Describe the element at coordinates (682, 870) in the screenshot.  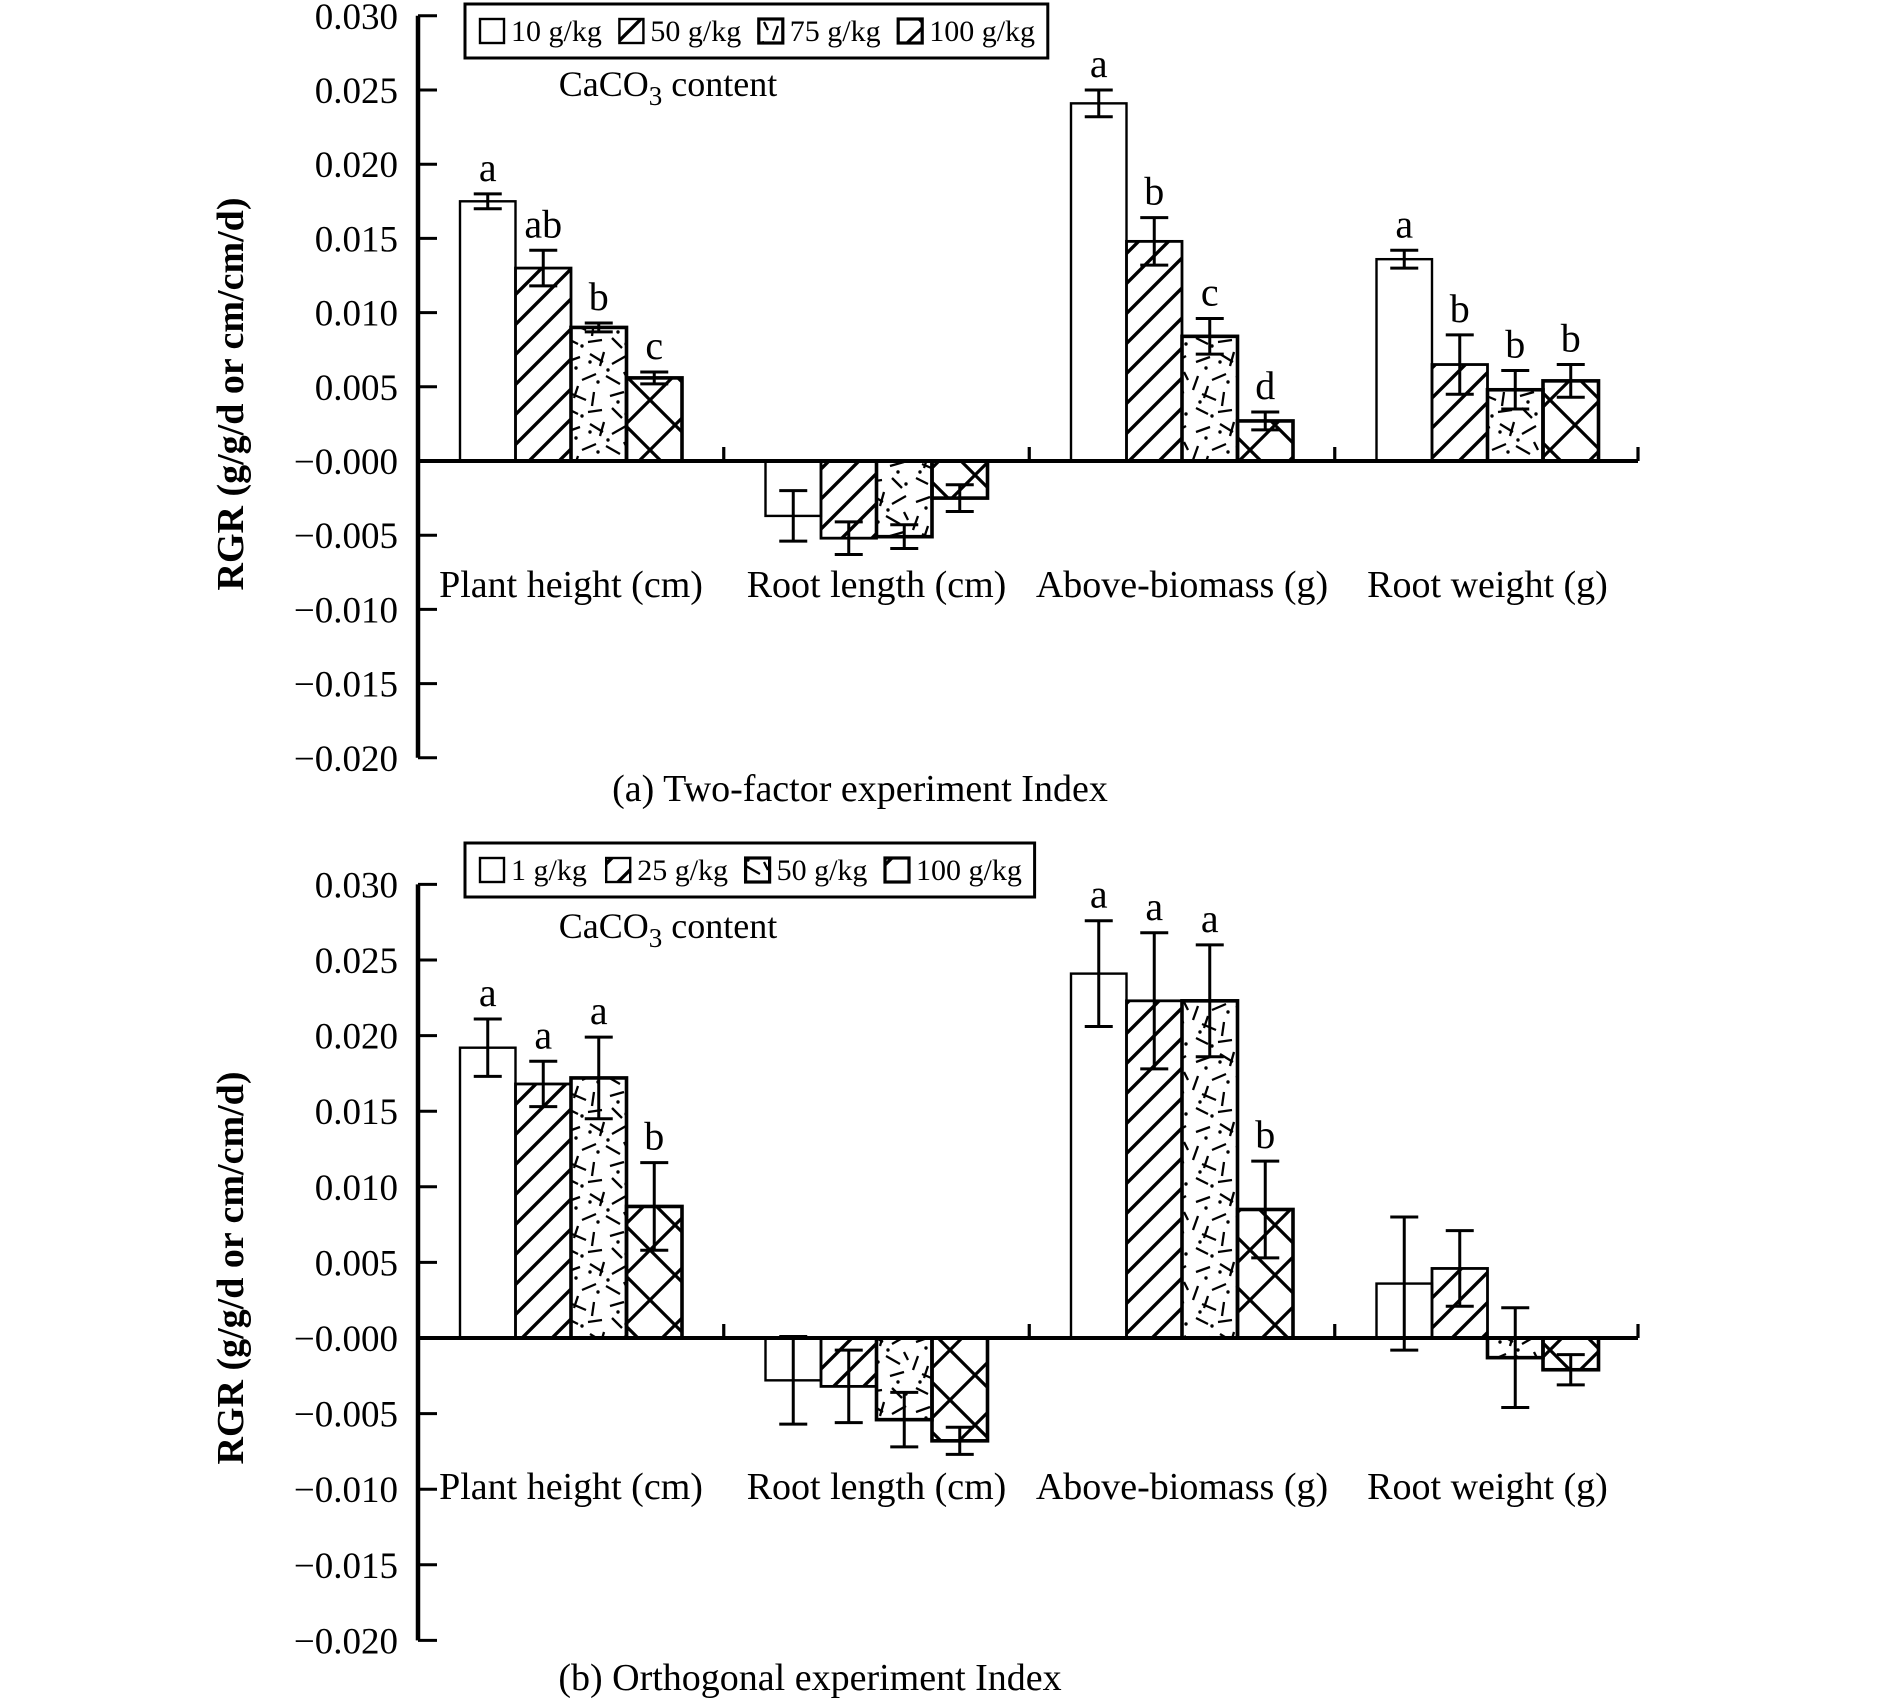
I see `legend-label: 25 g/kg` at that location.